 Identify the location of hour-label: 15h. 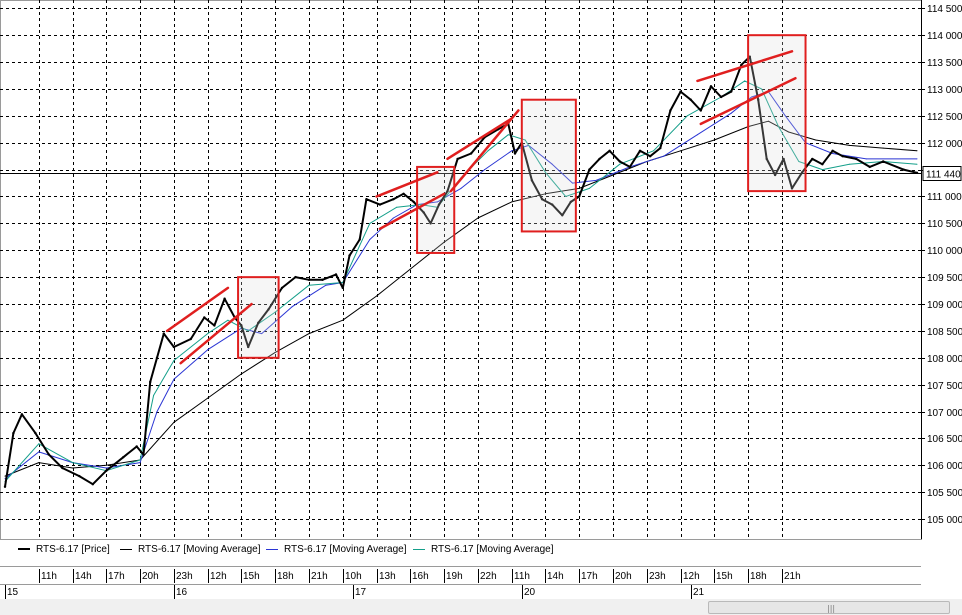
(251, 576).